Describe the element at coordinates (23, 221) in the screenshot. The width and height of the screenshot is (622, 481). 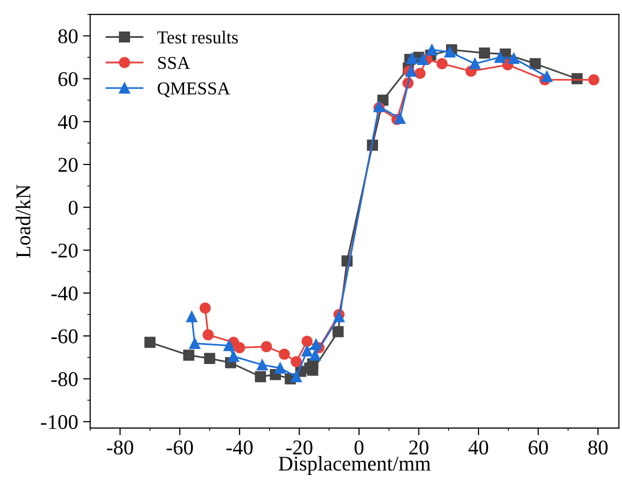
I see `y-axis-title: Load/kN` at that location.